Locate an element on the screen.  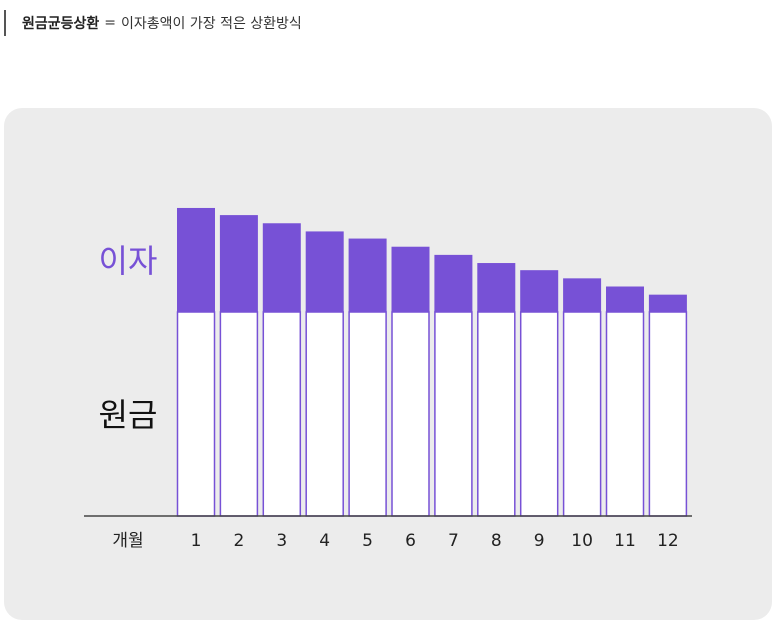
x-tick-label-7: 7 is located at coordinates (453, 541).